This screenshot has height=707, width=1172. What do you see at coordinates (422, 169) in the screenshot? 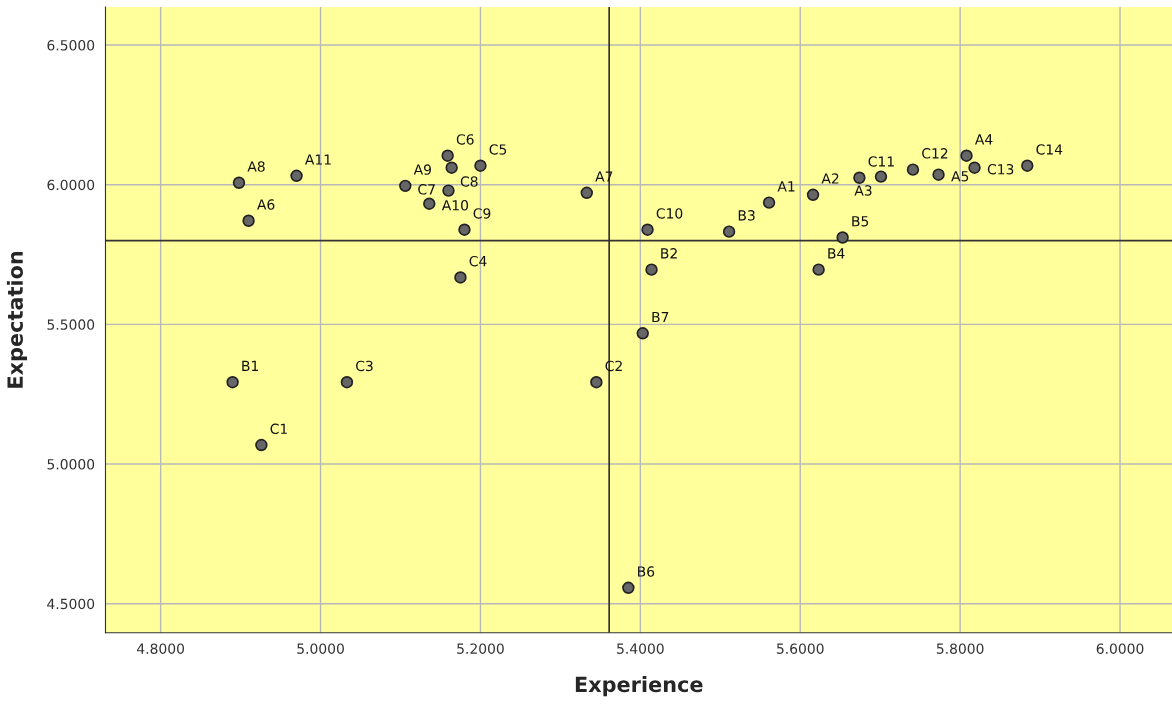
I see `annotation: A9` at bounding box center [422, 169].